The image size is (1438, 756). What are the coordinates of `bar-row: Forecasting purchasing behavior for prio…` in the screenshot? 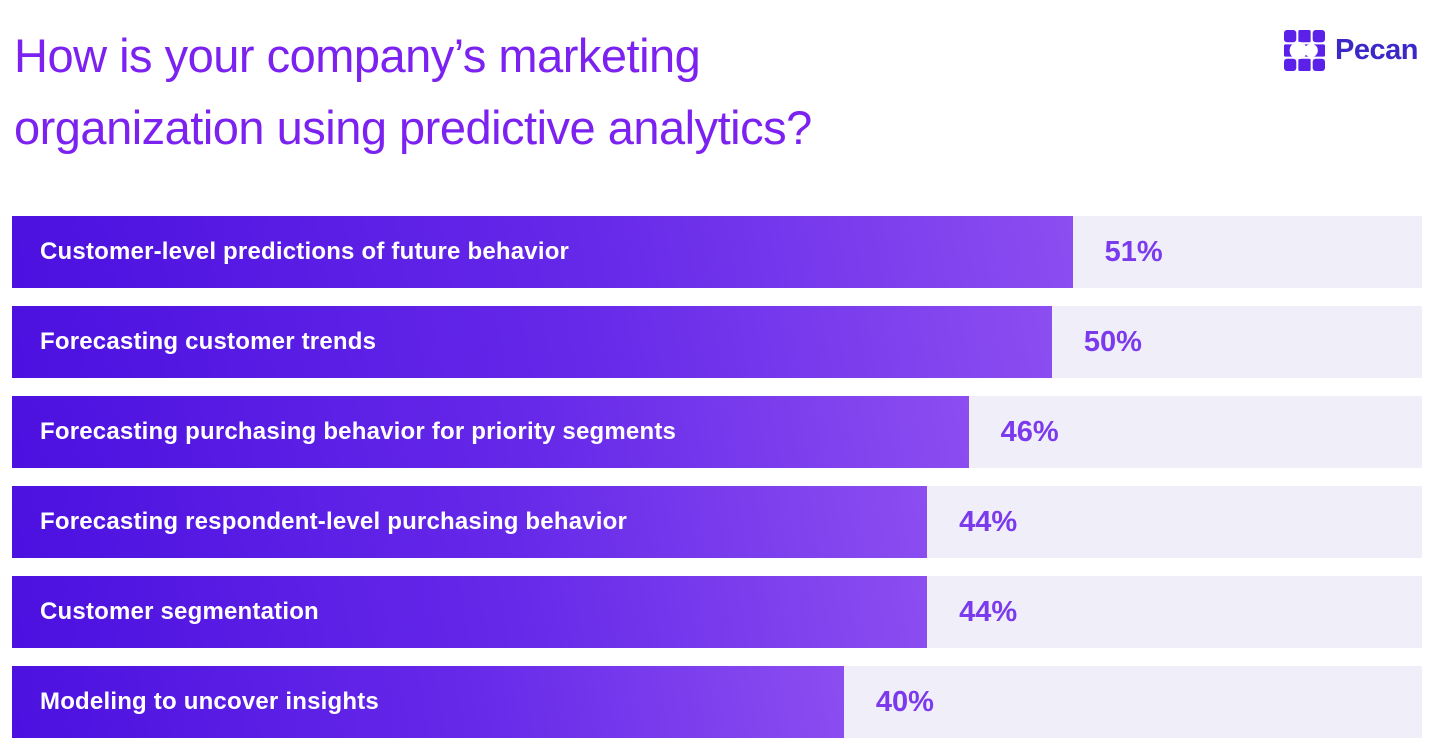 It's located at (717, 432).